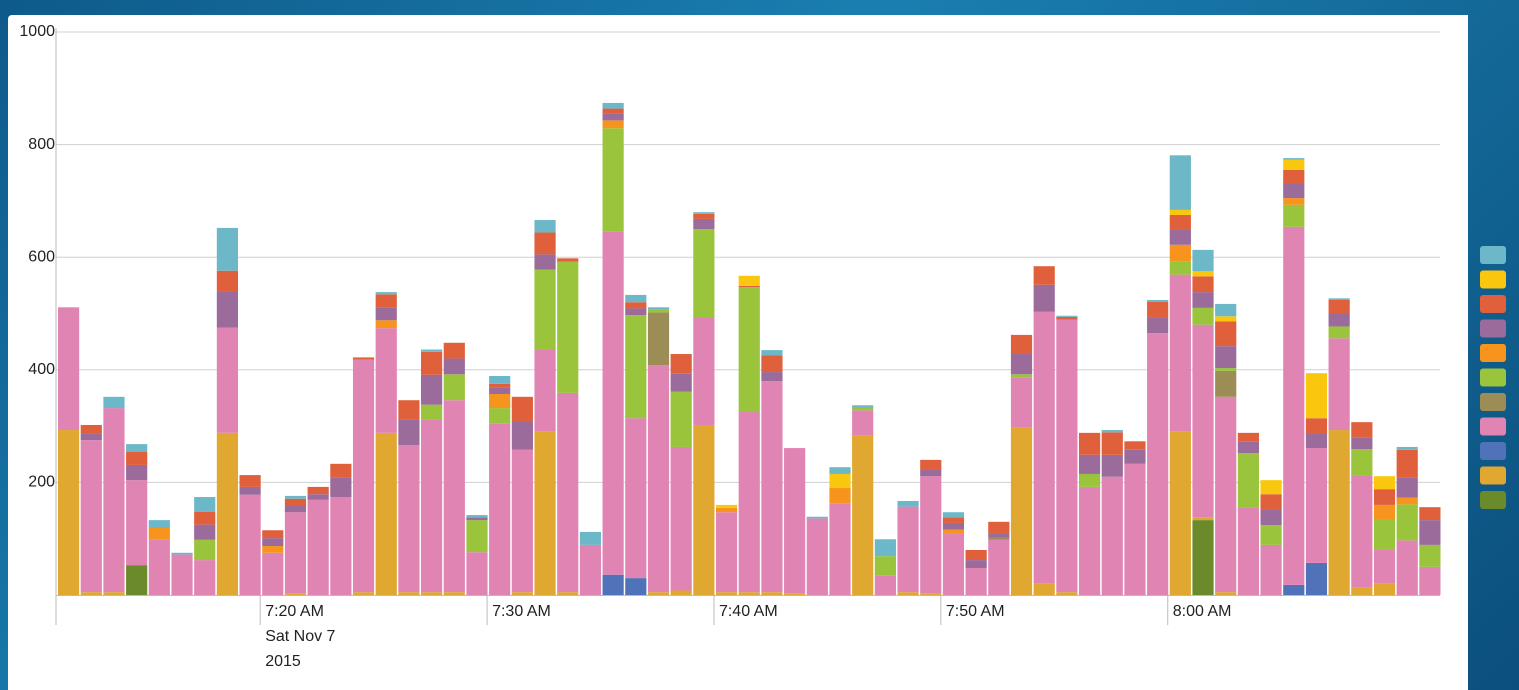 Image resolution: width=1519 pixels, height=690 pixels. What do you see at coordinates (41, 482) in the screenshot?
I see `y-tick-label: 200` at bounding box center [41, 482].